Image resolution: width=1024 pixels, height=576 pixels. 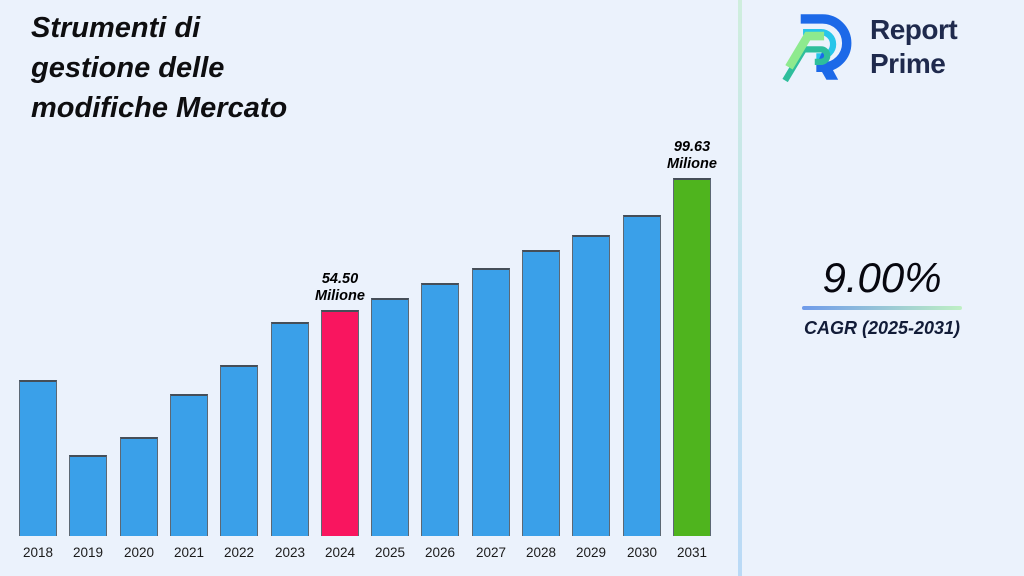 I want to click on x-axis-label-2018: 2018, so click(x=38, y=552).